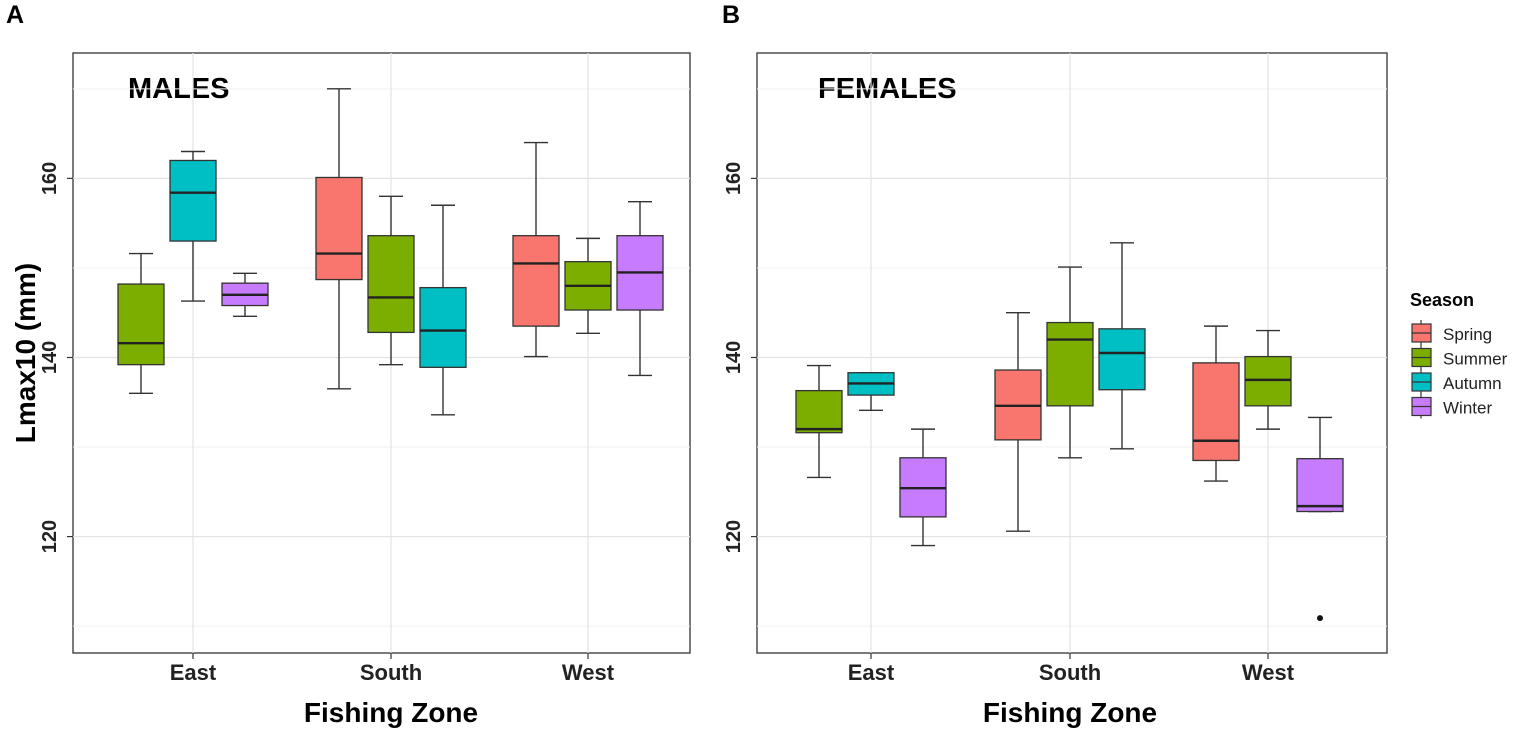 This screenshot has height=733, width=1535. I want to click on legend-item-winter: Winter, so click(1451, 406).